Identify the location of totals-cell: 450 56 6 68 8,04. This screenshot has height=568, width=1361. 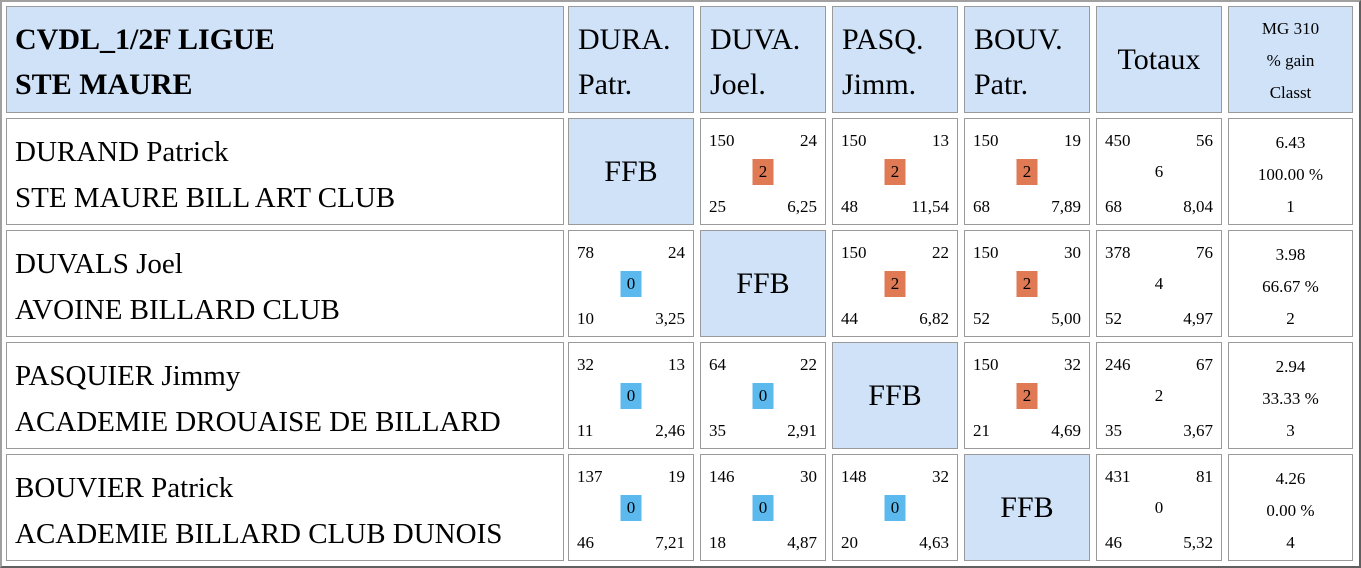
(1159, 171).